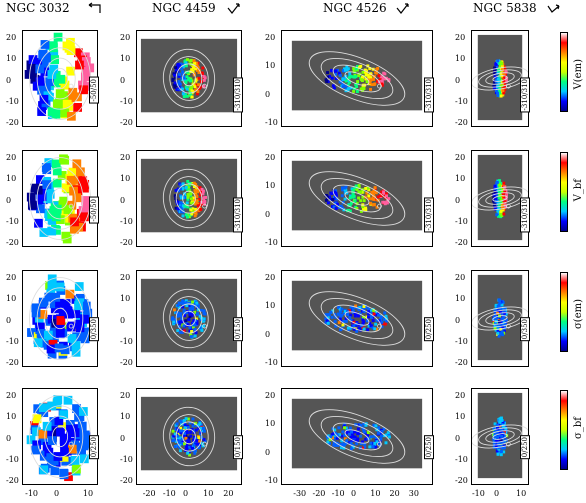 The height and width of the screenshot is (503, 586). I want to click on y-tick-label: 20, so click(270, 277).